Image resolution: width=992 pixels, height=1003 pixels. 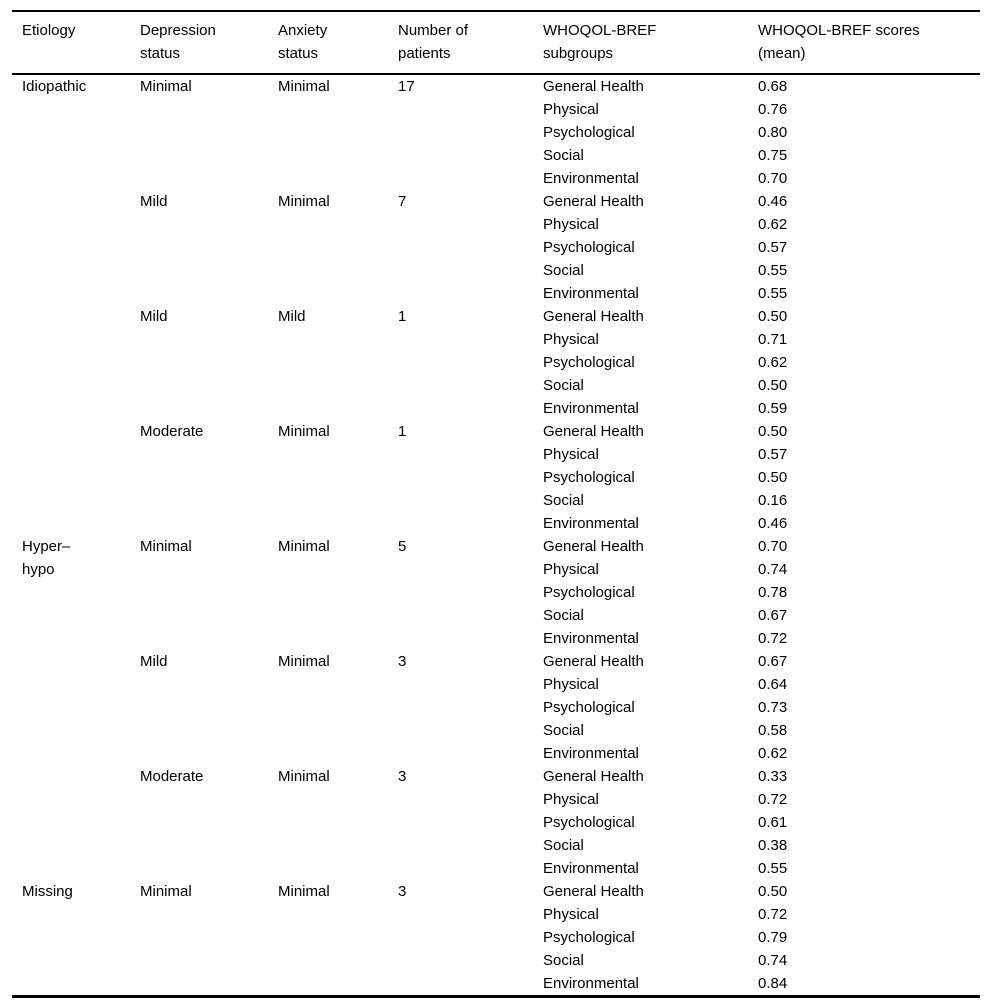 What do you see at coordinates (773, 339) in the screenshot?
I see `score-value-cell: 0.71` at bounding box center [773, 339].